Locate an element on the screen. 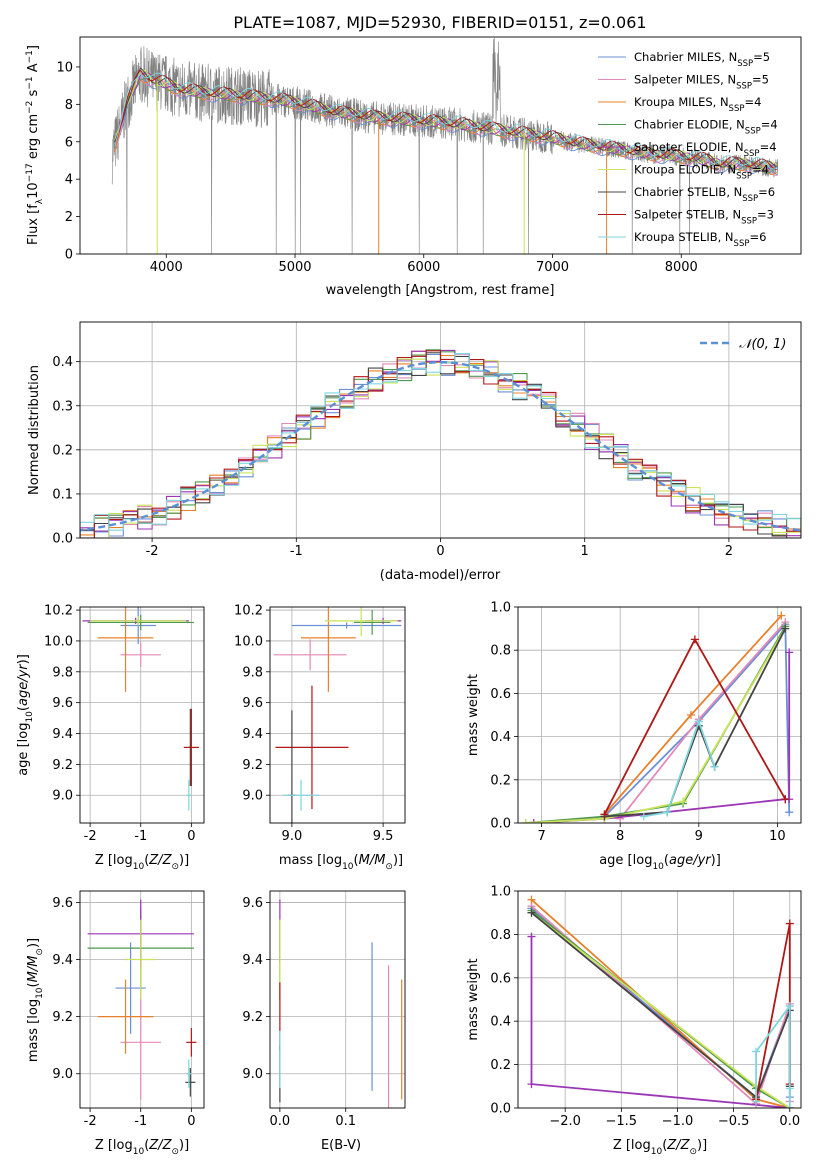  axes-weight_vs_Z: −2.0 −1.5 −1.0 −0.5 0.0 0.0 0.2 0.4 0.6 0.8 1.0 is located at coordinates (646, 1007).